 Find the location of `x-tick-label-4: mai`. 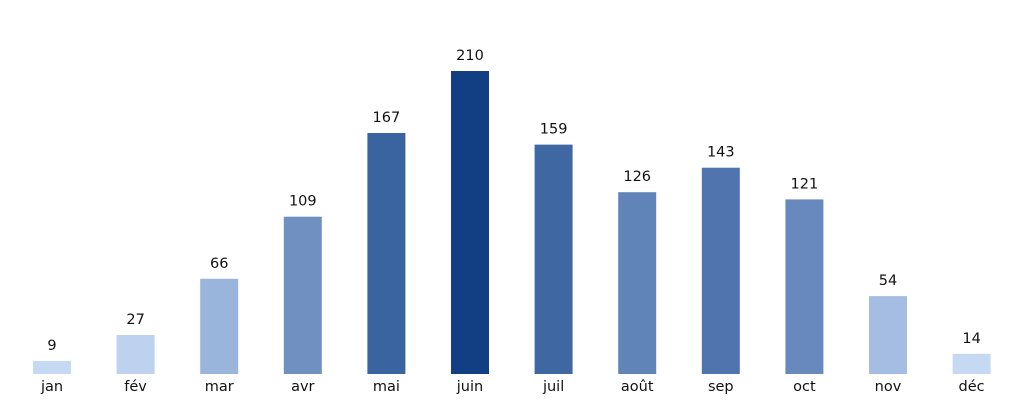

x-tick-label-4: mai is located at coordinates (386, 387).